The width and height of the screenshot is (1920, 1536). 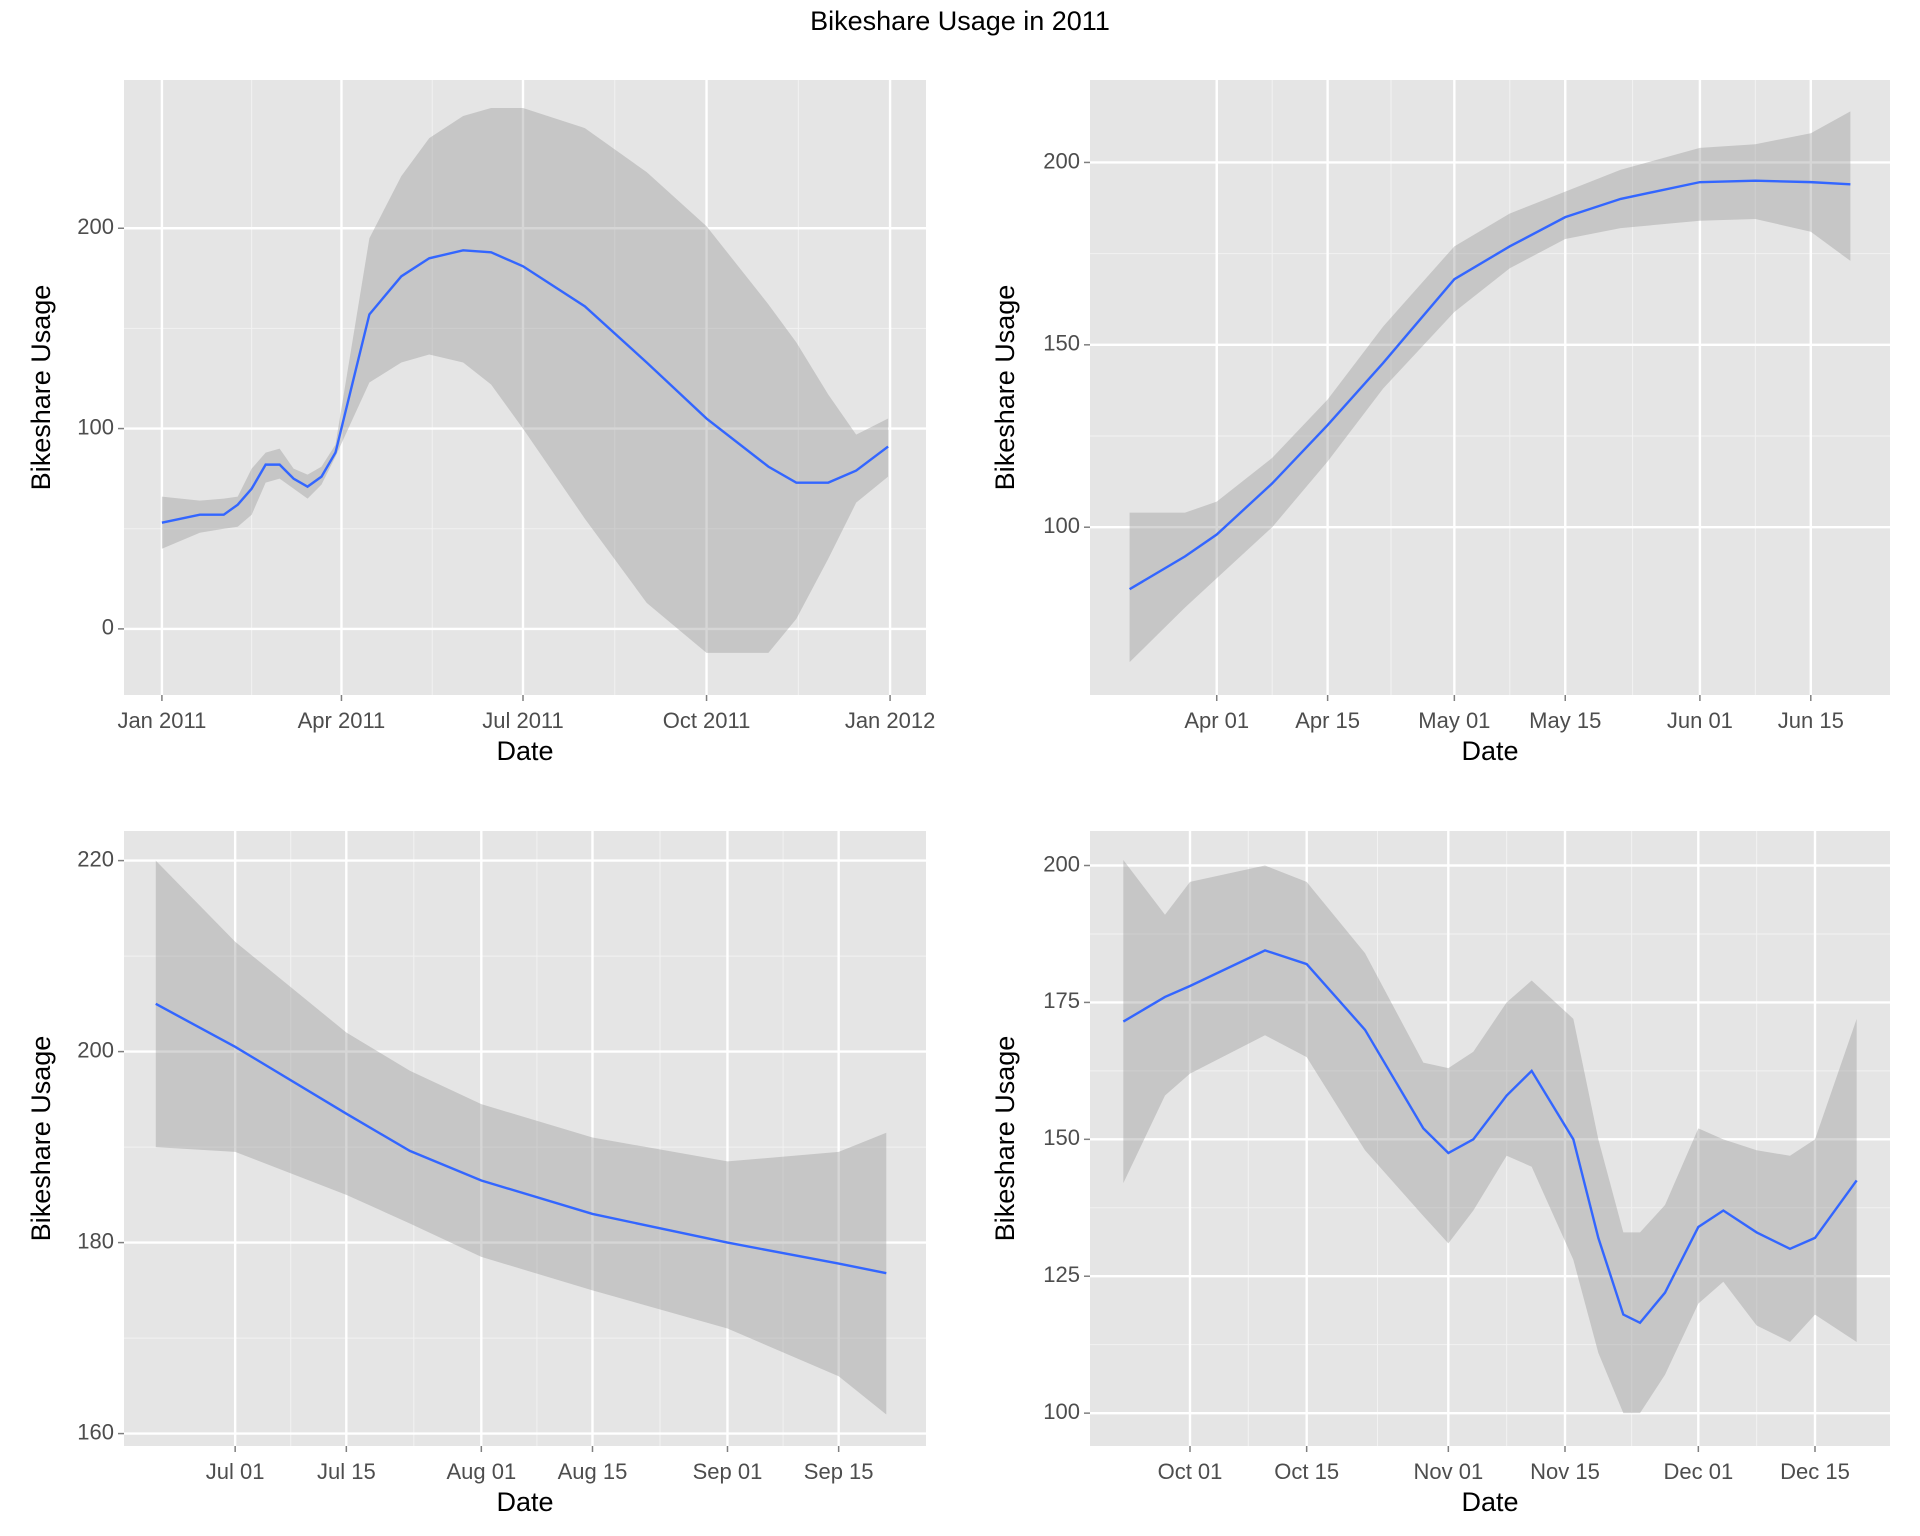 I want to click on x-tick-label: Jan 2012, so click(x=890, y=720).